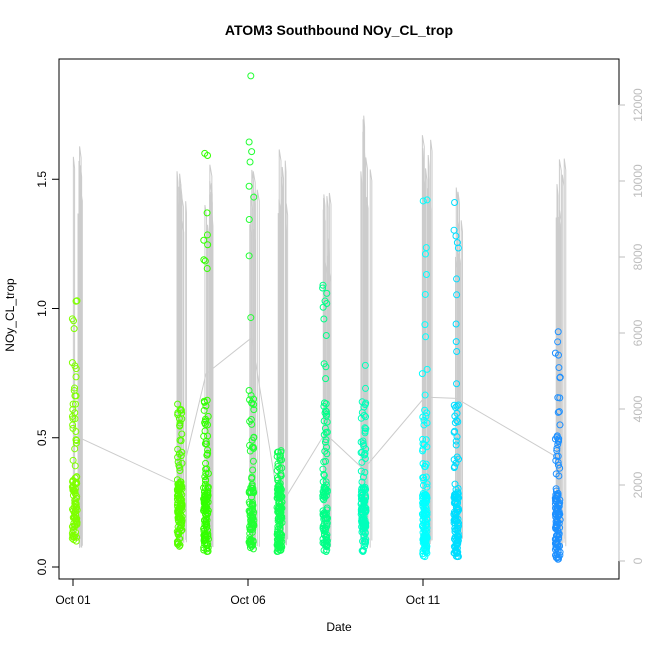 The image size is (650, 650). What do you see at coordinates (42, 566) in the screenshot?
I see `y-tick-label: 0.0` at bounding box center [42, 566].